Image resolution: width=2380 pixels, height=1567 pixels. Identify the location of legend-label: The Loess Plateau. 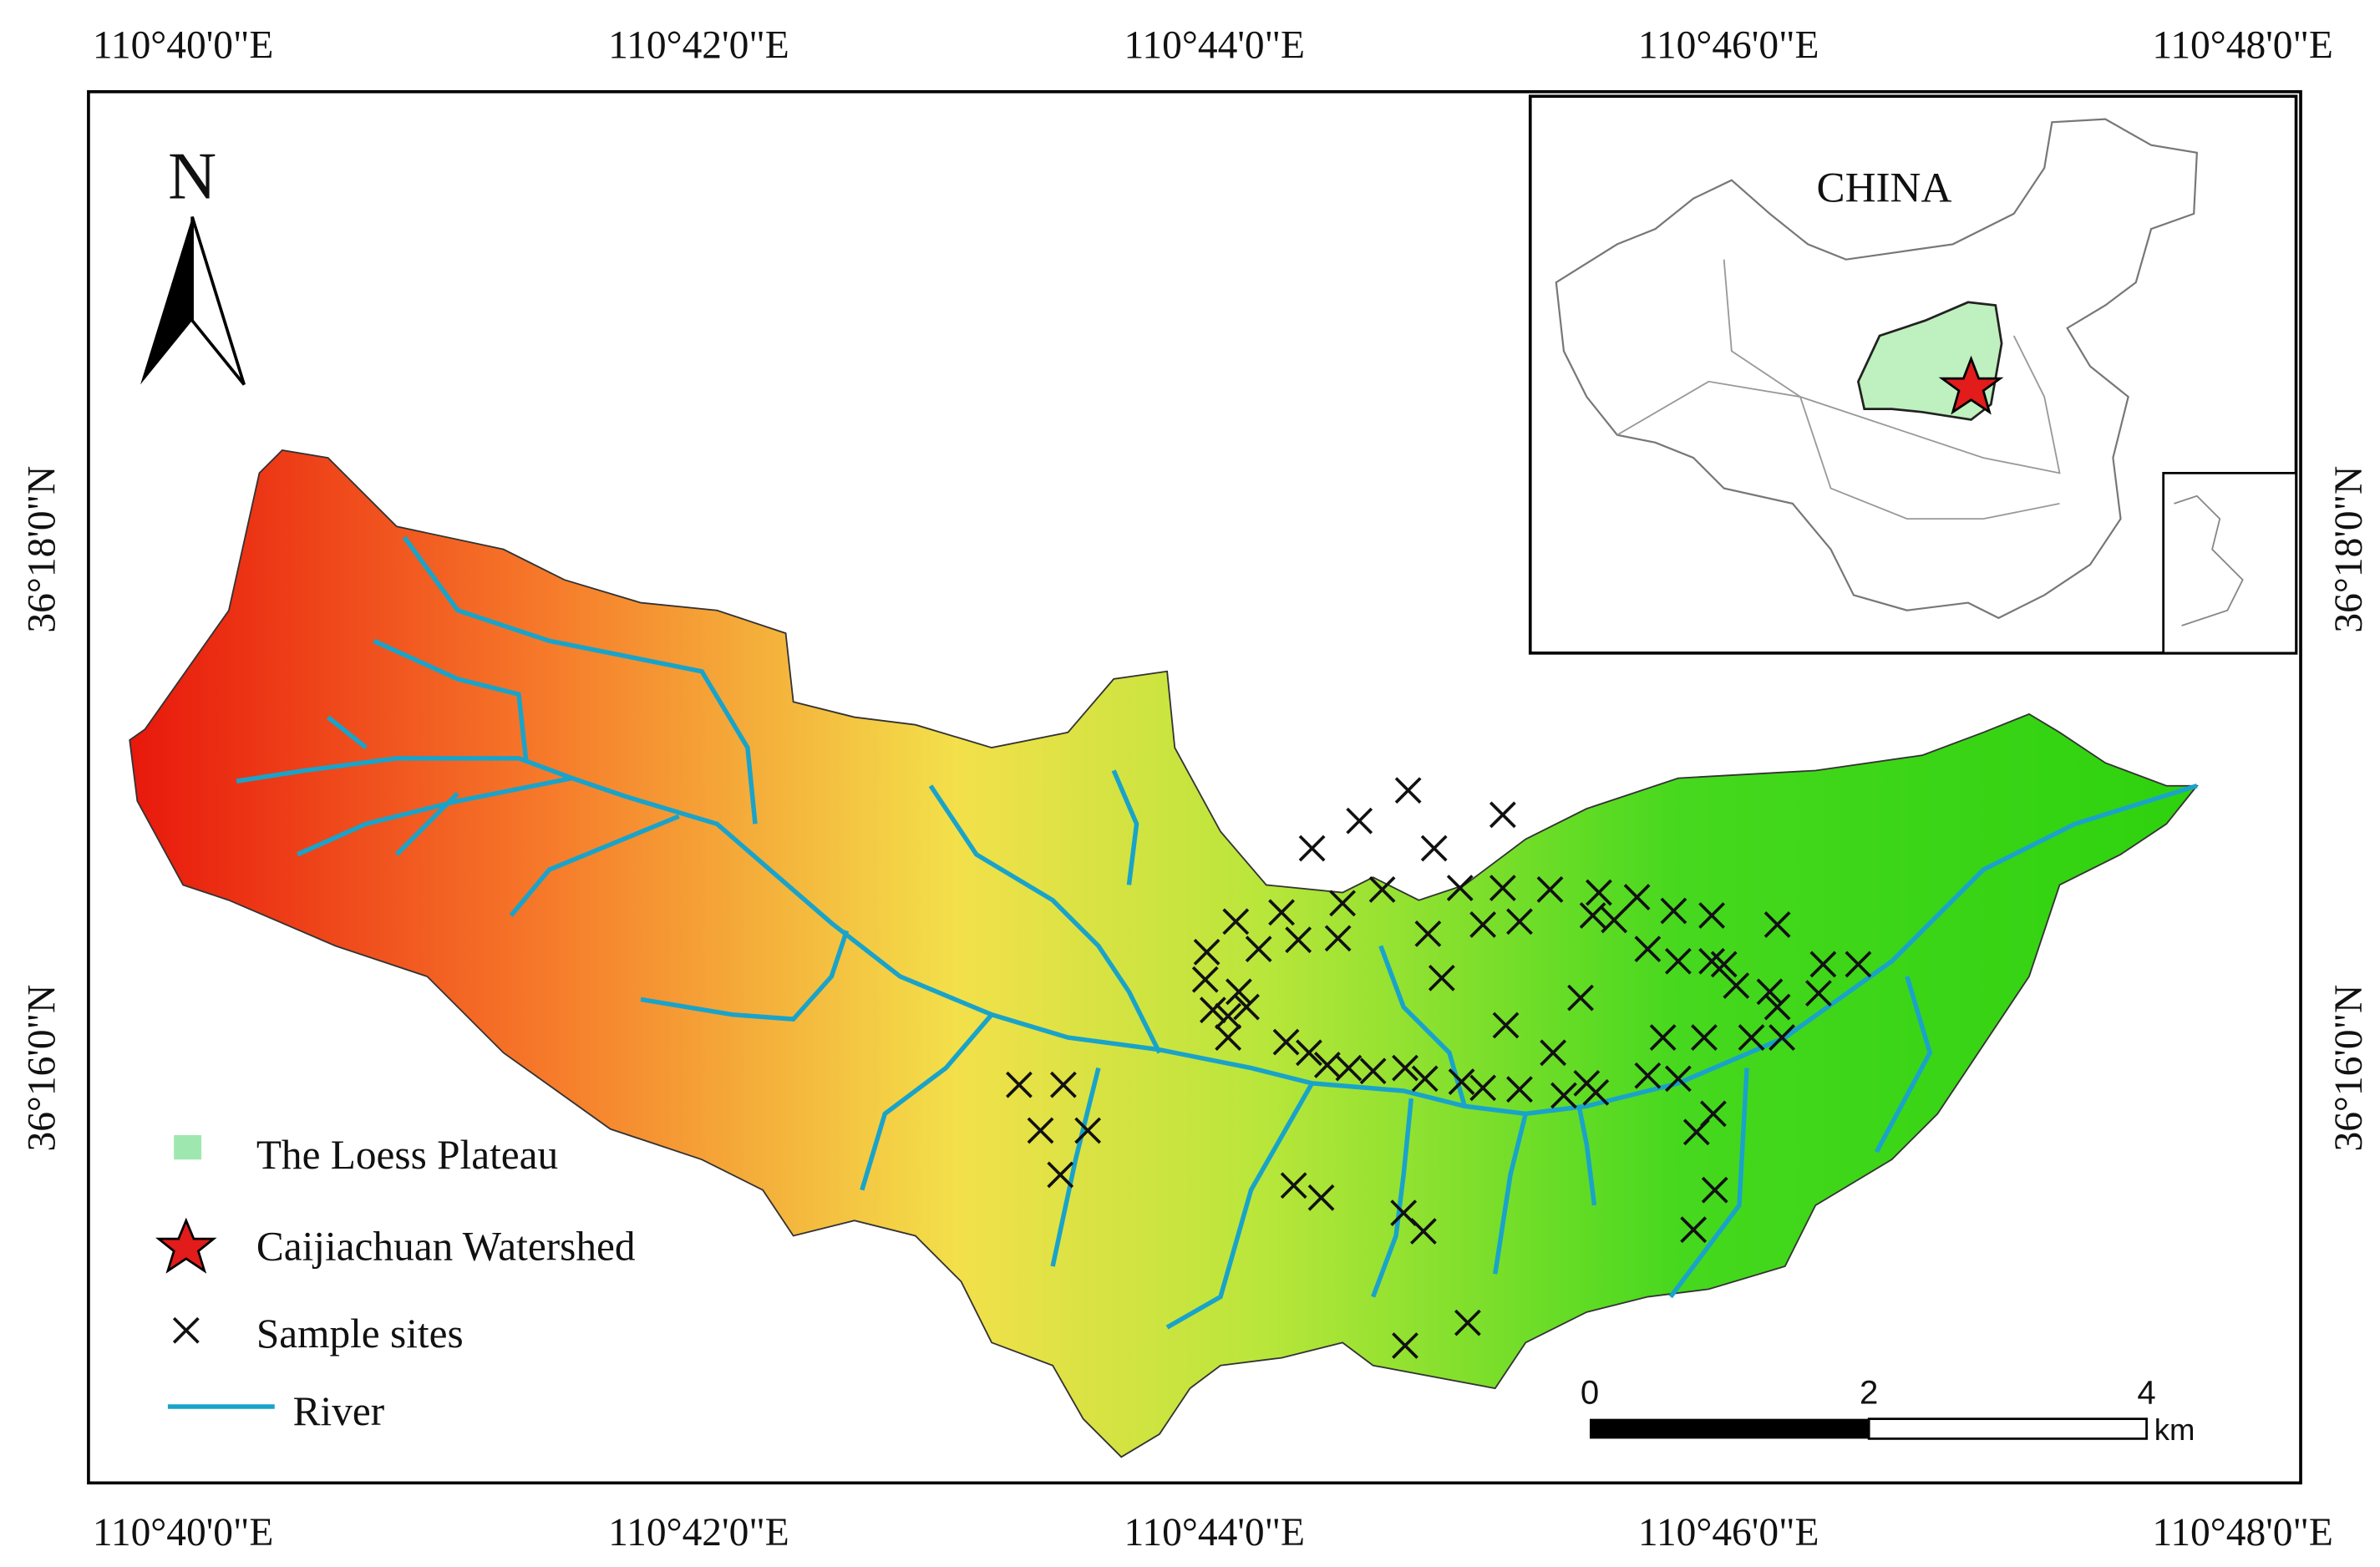
(407, 1155).